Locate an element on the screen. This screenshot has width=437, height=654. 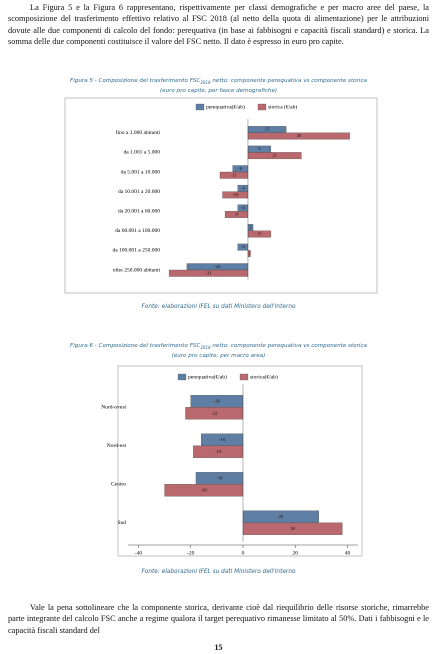
legend-label: storica (€/ab) is located at coordinates (282, 106).